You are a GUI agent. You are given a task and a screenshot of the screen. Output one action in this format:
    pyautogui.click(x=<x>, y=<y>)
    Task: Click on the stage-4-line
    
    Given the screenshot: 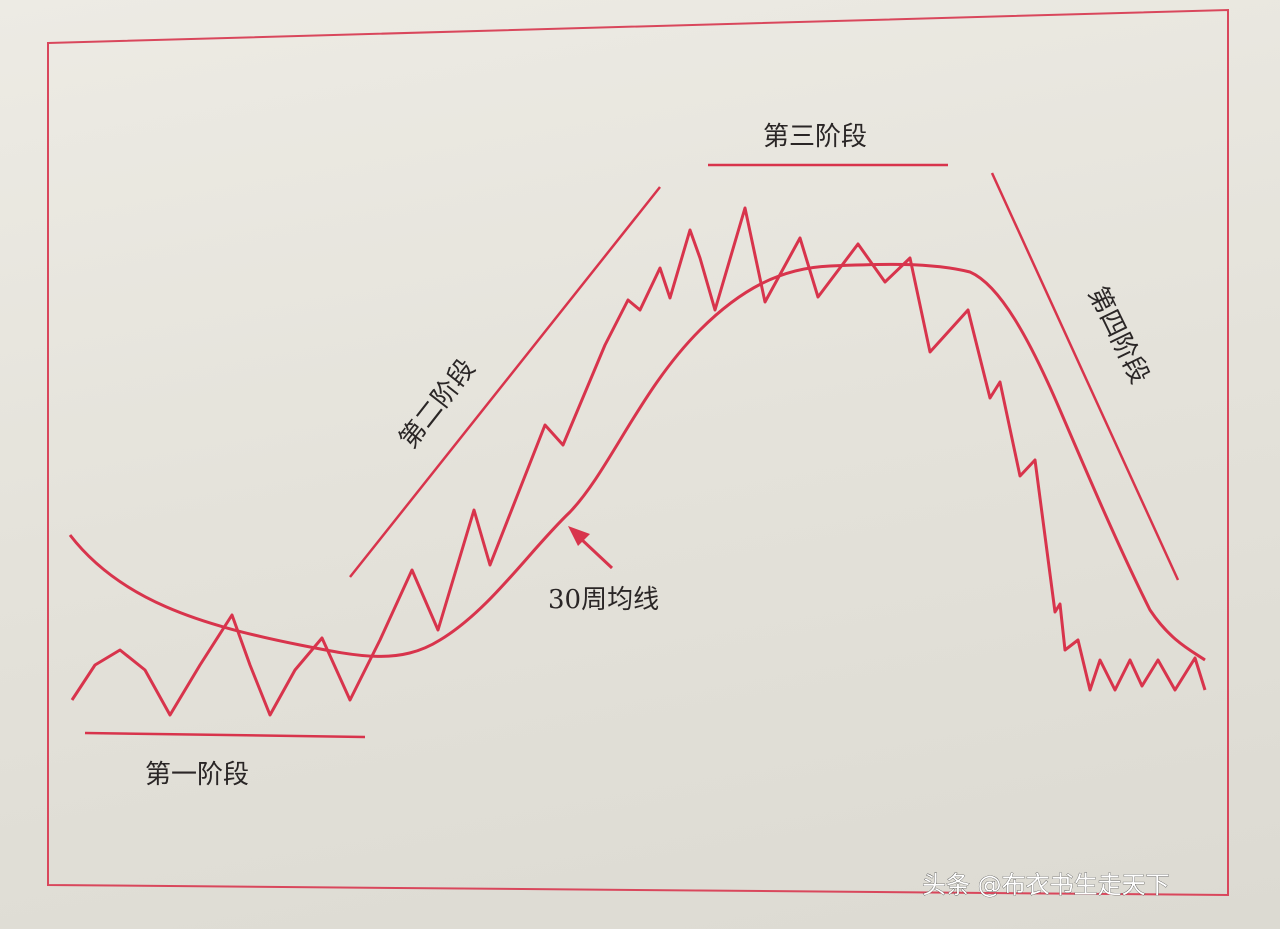 What is the action you would take?
    pyautogui.click(x=1085, y=376)
    